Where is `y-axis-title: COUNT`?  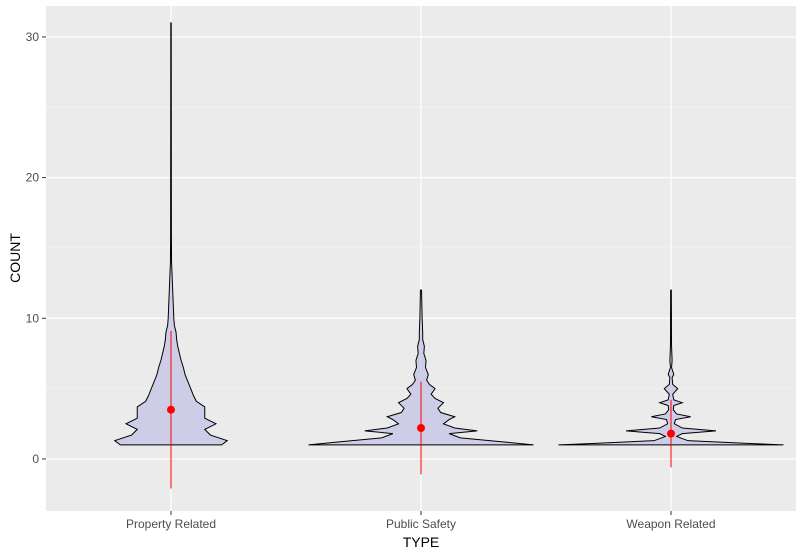 y-axis-title: COUNT is located at coordinates (15, 258).